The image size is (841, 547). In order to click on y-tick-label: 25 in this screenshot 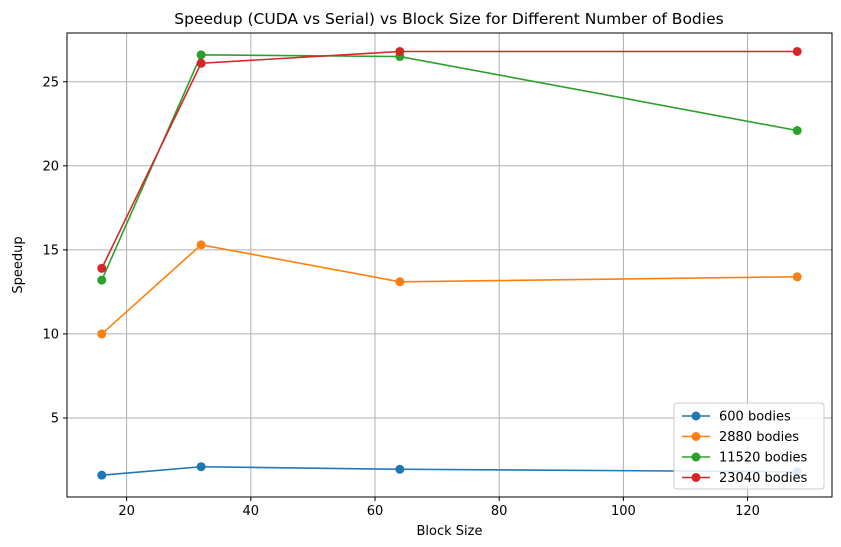, I will do `click(50, 82)`.